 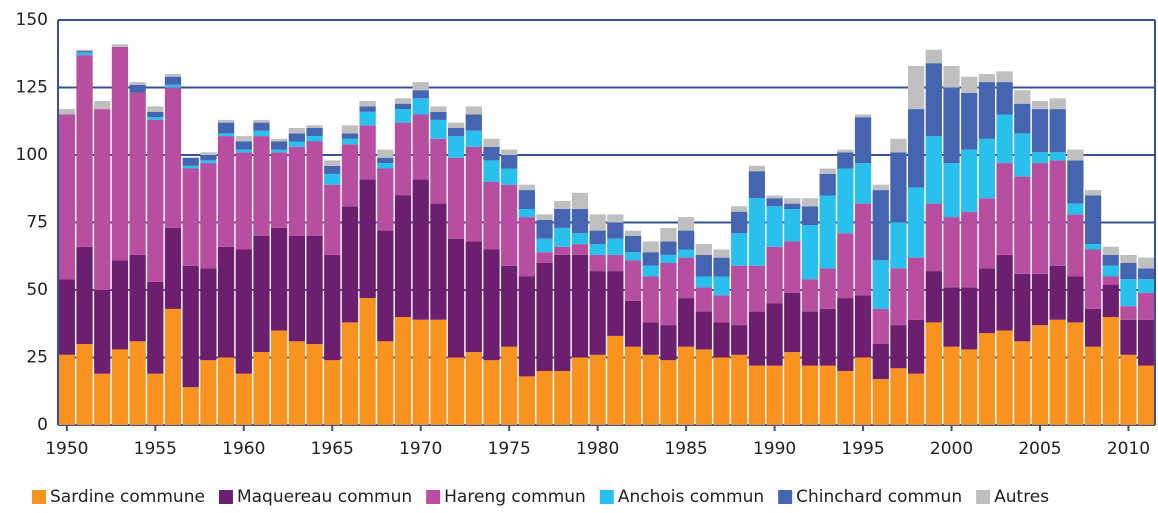 I want to click on y-tick-label: 125, so click(x=32, y=88).